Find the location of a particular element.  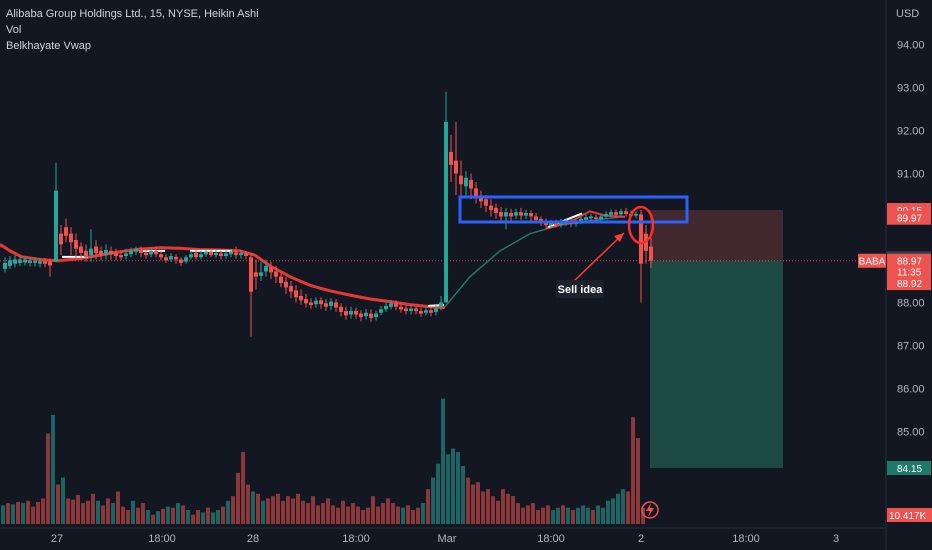

symbol-tag-label: BABA is located at coordinates (872, 262).